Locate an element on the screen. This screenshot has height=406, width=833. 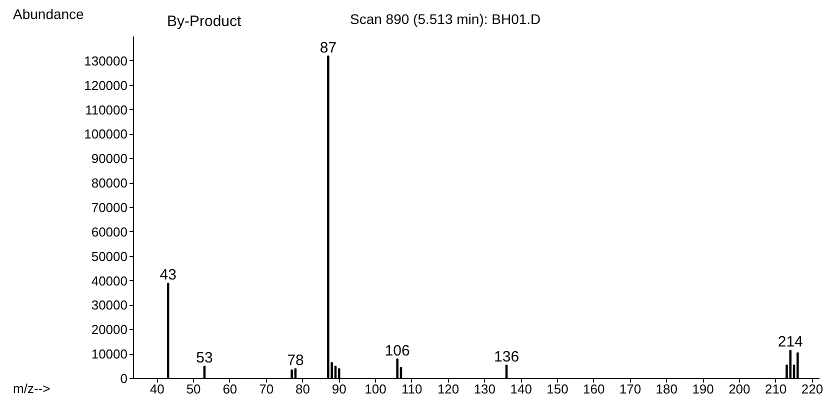
y-axis-title: Abundance is located at coordinates (48, 14).